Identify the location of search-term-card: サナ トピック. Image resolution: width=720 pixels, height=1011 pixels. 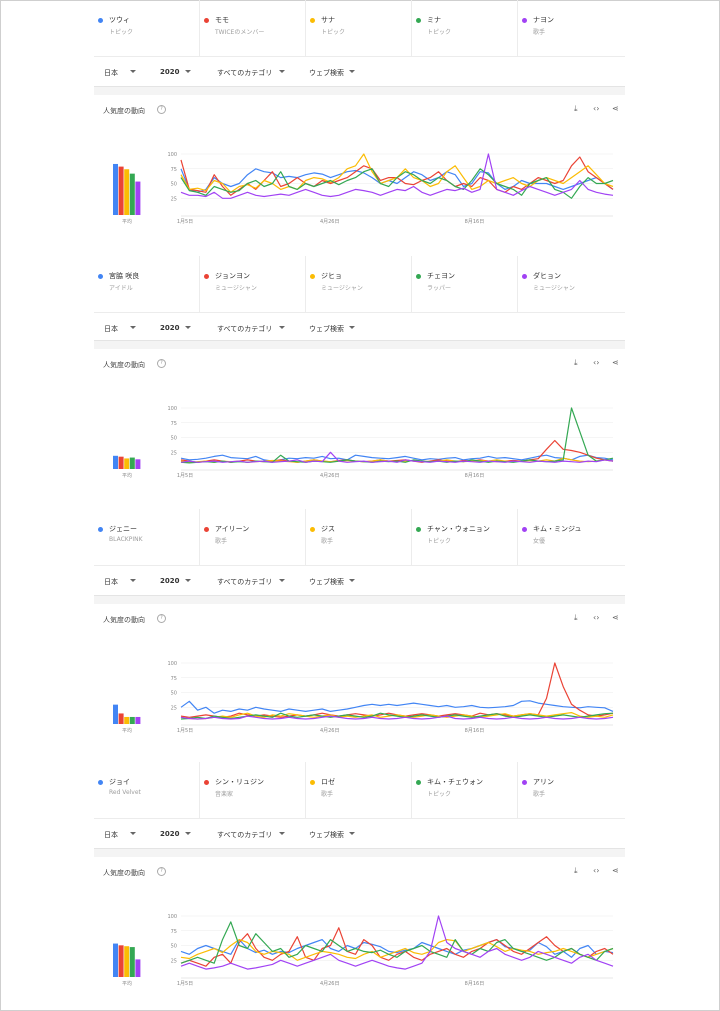
(359, 28).